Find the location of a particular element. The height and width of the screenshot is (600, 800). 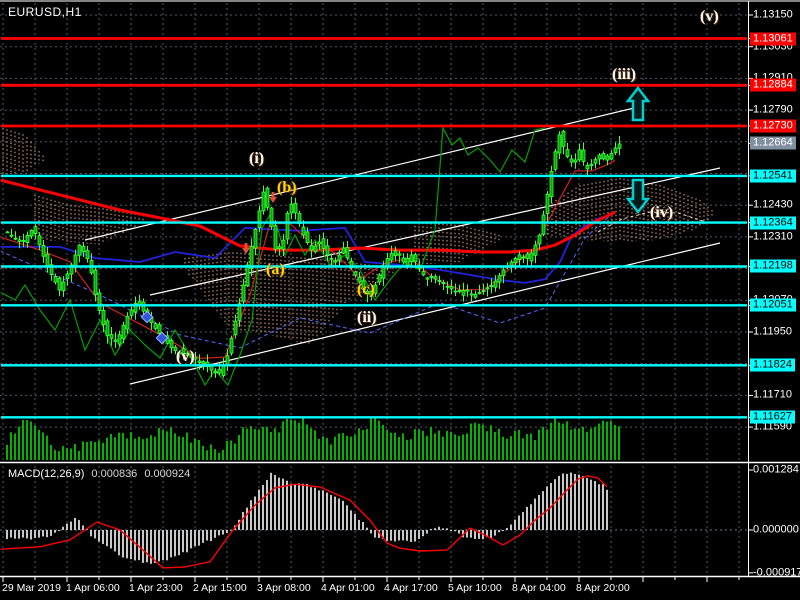

signal-arrow-up is located at coordinates (638, 103).